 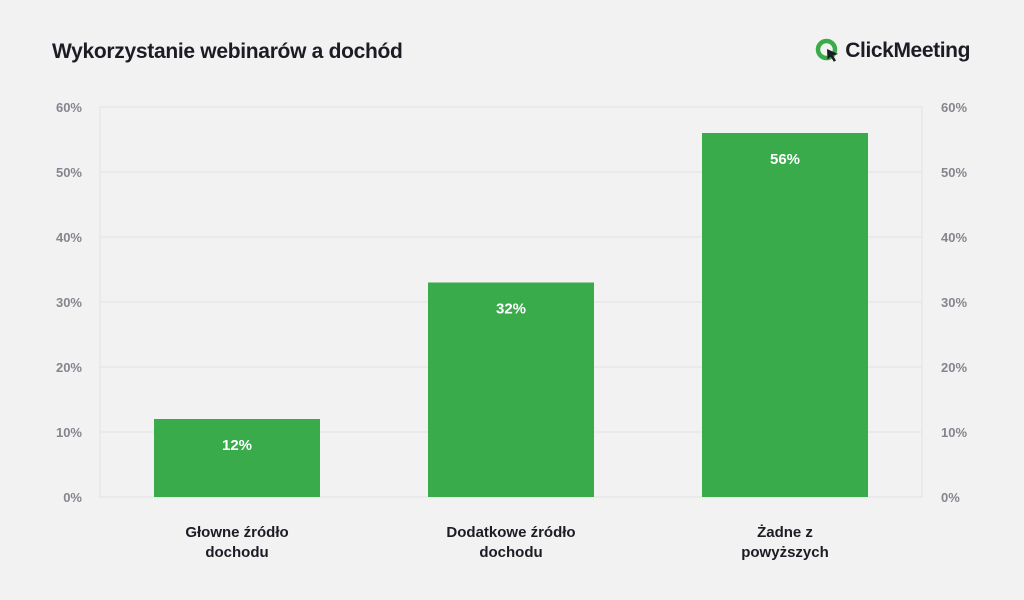 I want to click on y-tick-label-left: 10%, so click(x=69, y=432).